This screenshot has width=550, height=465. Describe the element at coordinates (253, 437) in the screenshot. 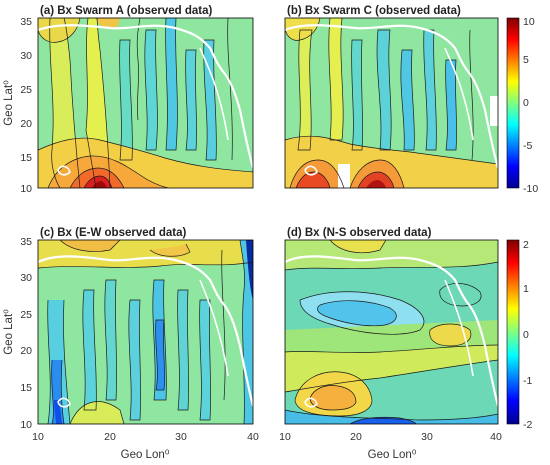

I see `x-tick-c-40: 40` at that location.